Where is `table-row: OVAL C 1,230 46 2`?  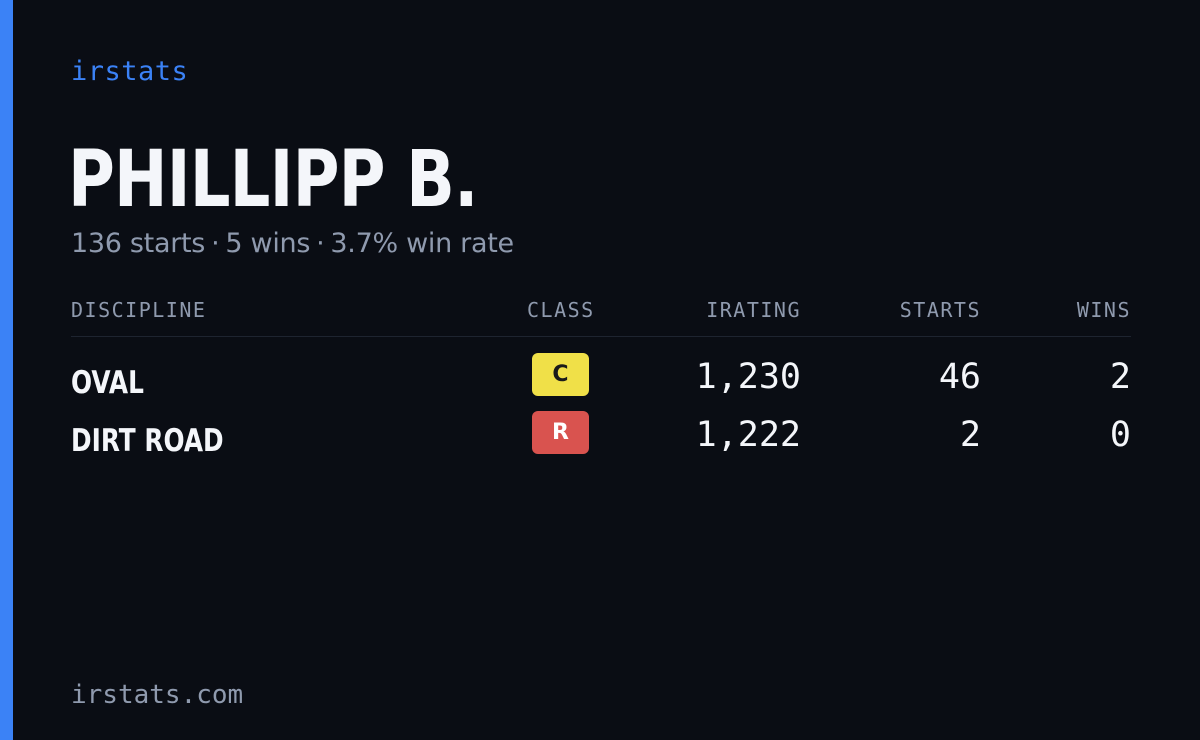
table-row: OVAL C 1,230 46 2 is located at coordinates (601, 382).